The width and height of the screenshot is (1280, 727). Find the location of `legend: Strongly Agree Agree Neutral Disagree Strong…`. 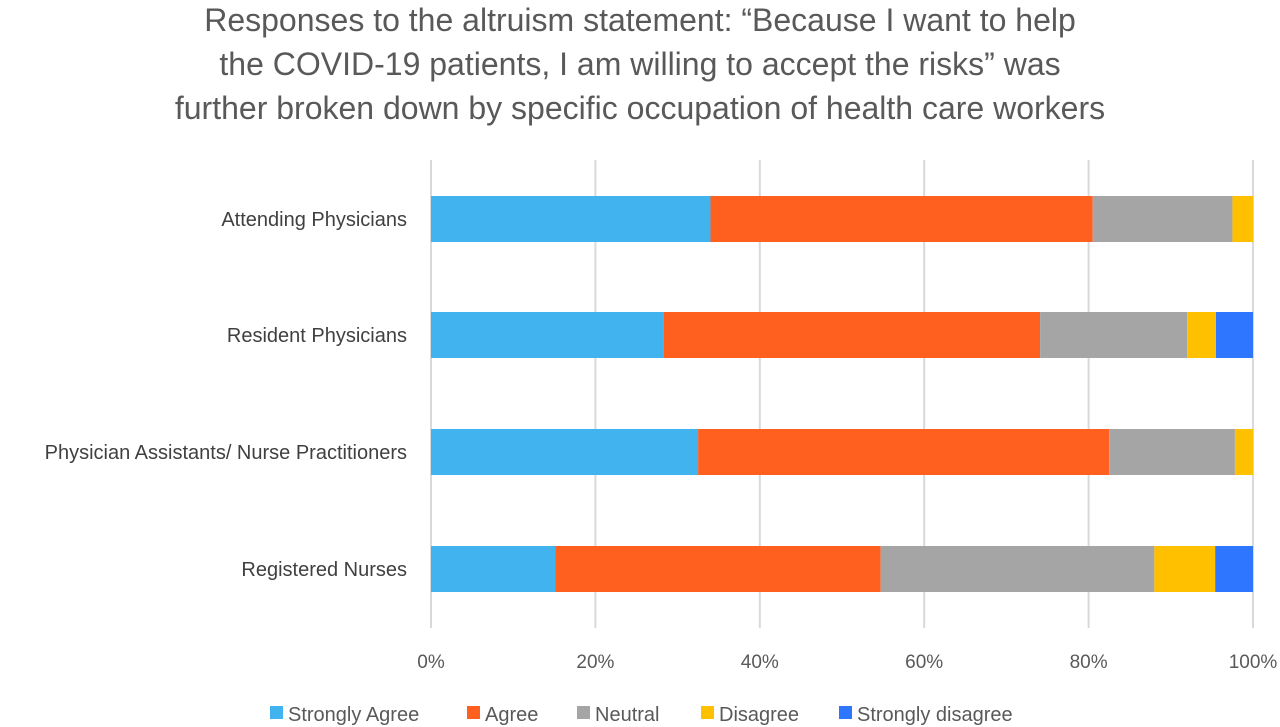

legend: Strongly Agree Agree Neutral Disagree Strong… is located at coordinates (641, 715).